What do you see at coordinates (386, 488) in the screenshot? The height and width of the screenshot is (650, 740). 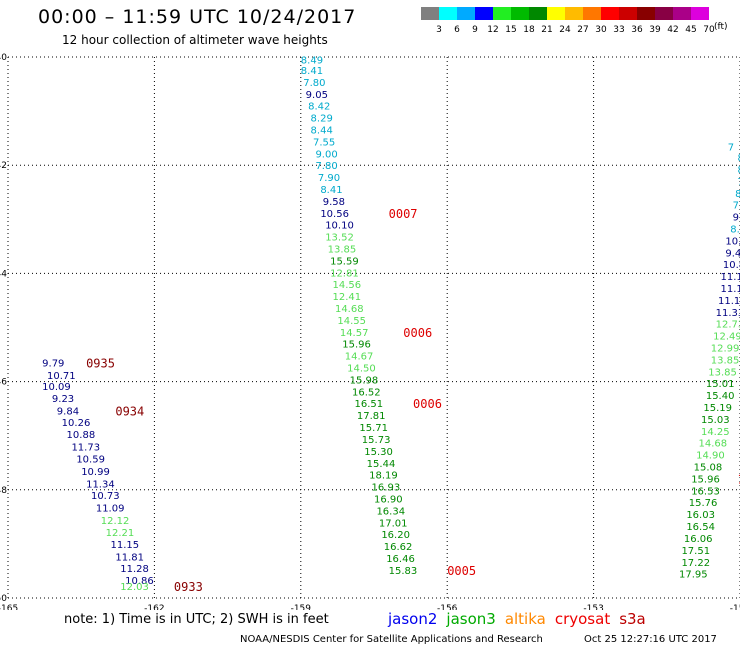 I see `wave-height-label: 16.93` at bounding box center [386, 488].